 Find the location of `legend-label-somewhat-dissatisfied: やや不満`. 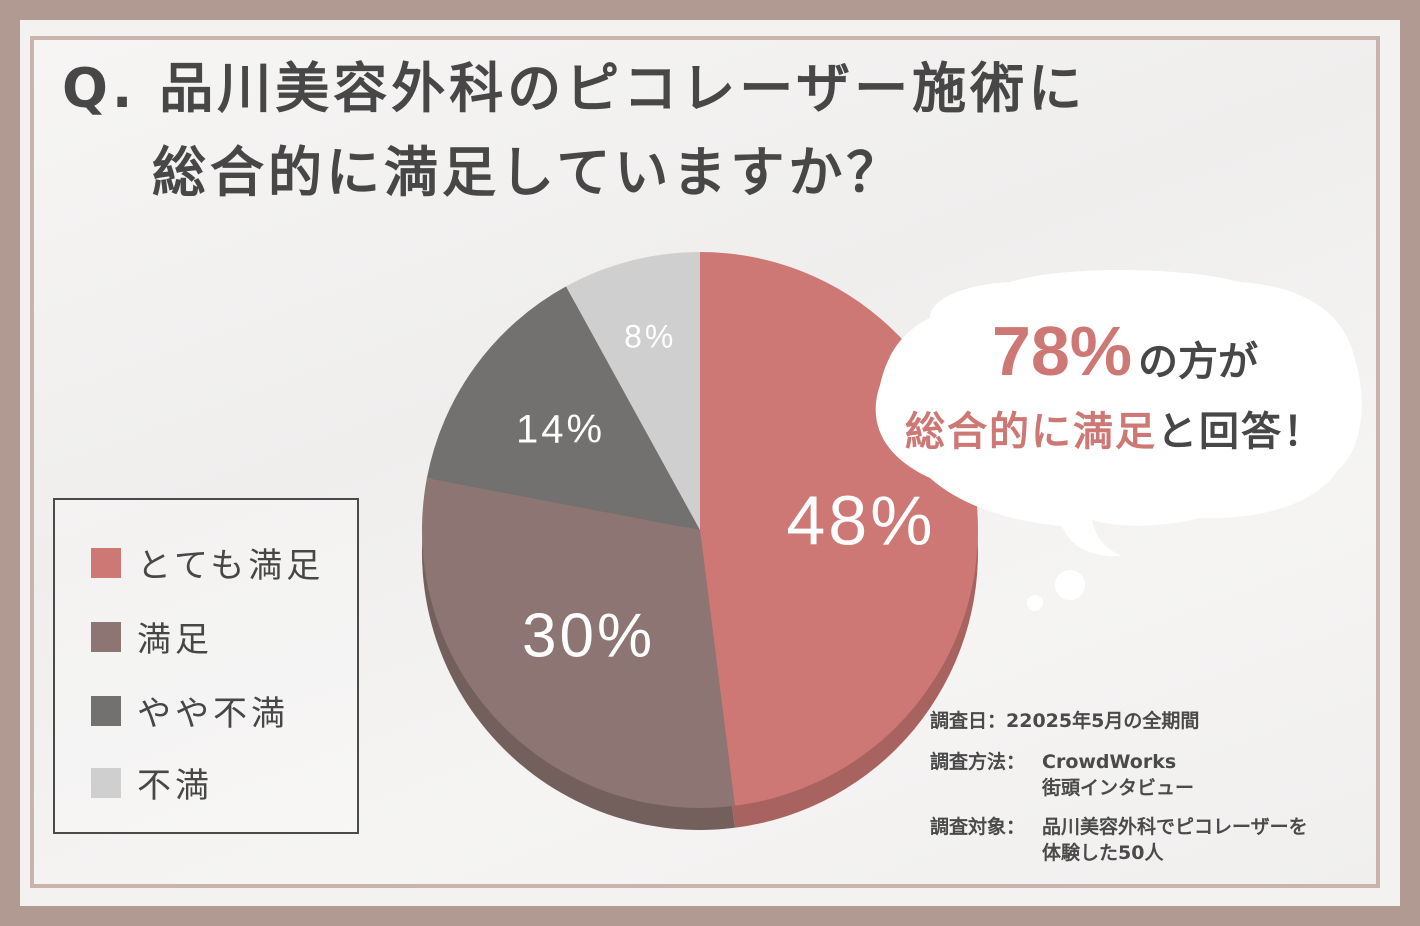

legend-label-somewhat-dissatisfied: やや不満 is located at coordinates (213, 714).